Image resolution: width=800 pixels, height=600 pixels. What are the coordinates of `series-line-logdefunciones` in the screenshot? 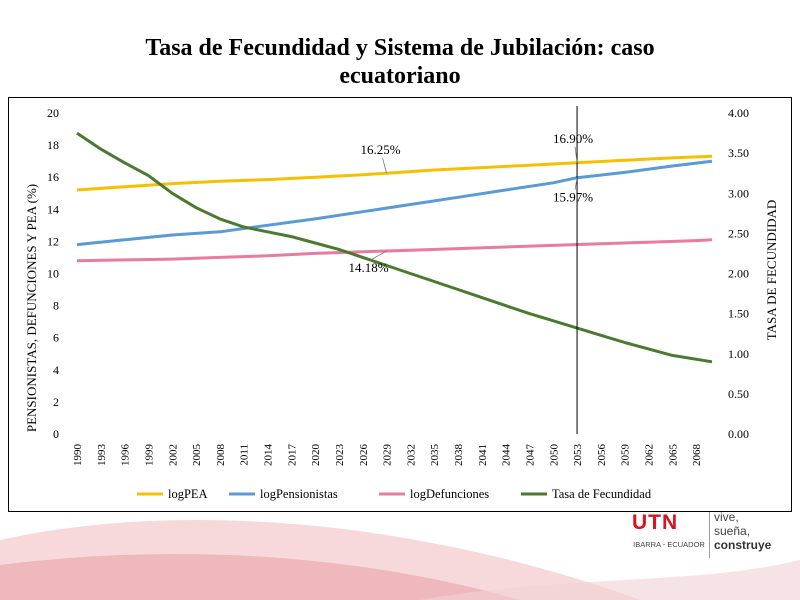 It's located at (394, 250).